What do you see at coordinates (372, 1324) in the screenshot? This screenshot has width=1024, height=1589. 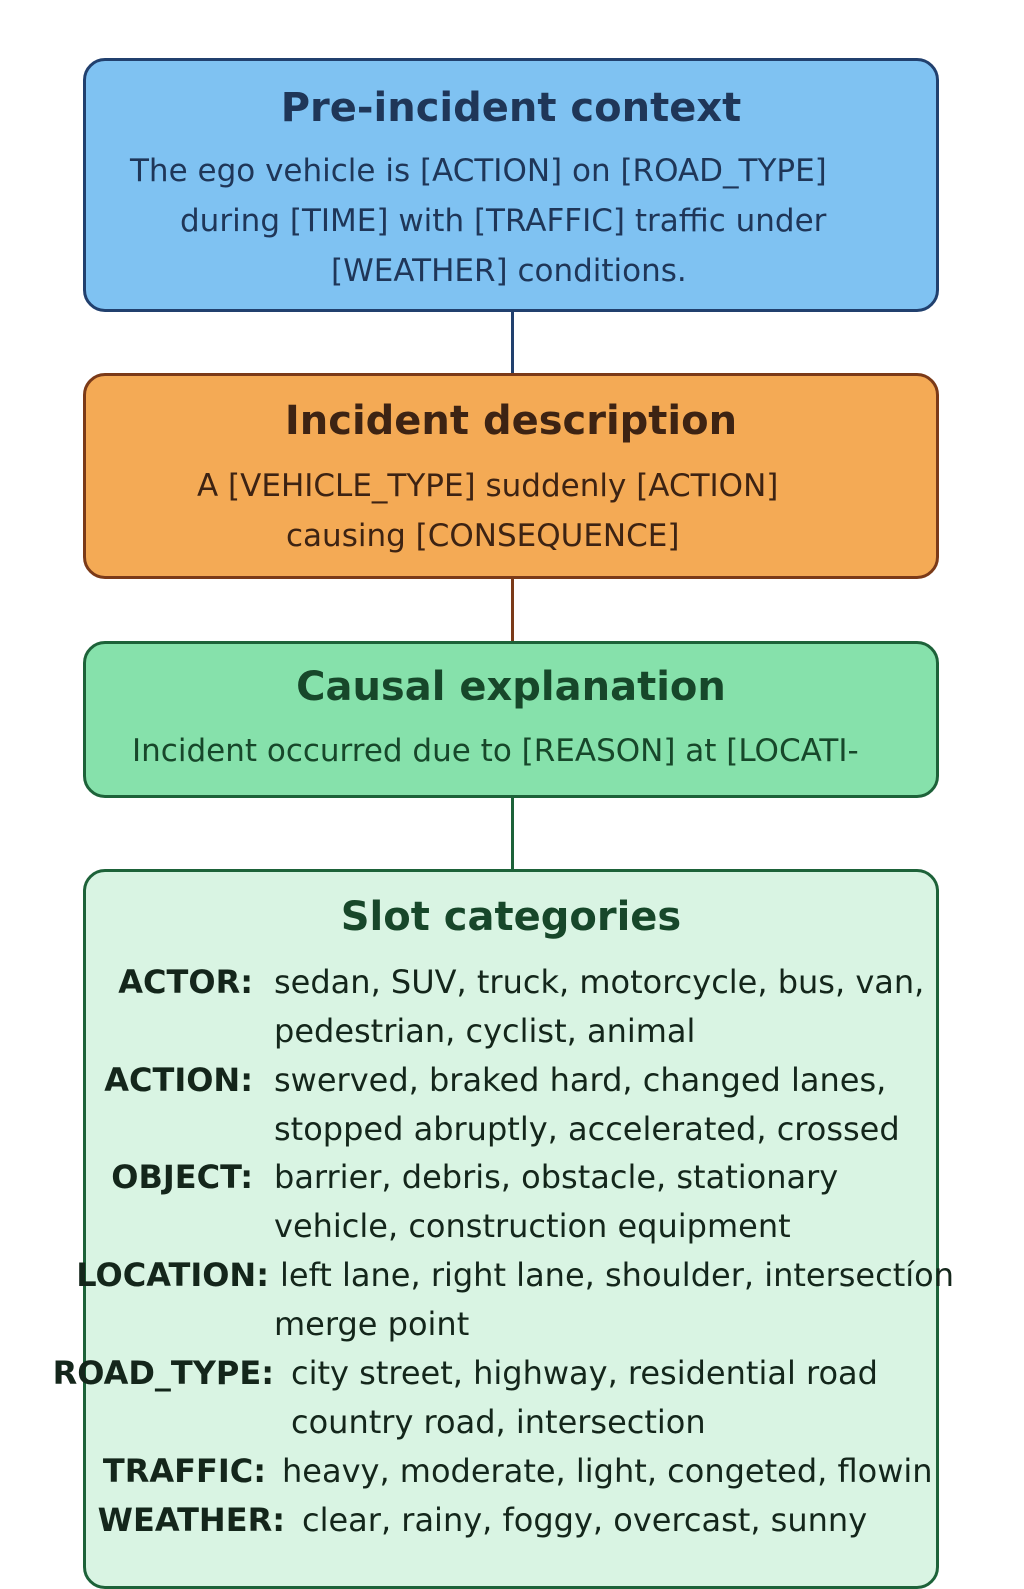 I see `slot-value-line: merge point` at bounding box center [372, 1324].